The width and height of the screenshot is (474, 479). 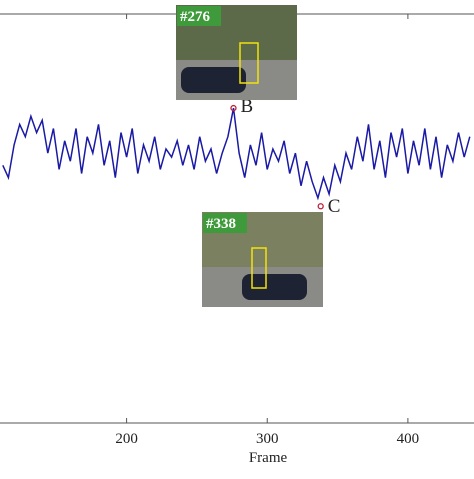 I want to click on x-tick-label: 200, so click(x=126, y=439).